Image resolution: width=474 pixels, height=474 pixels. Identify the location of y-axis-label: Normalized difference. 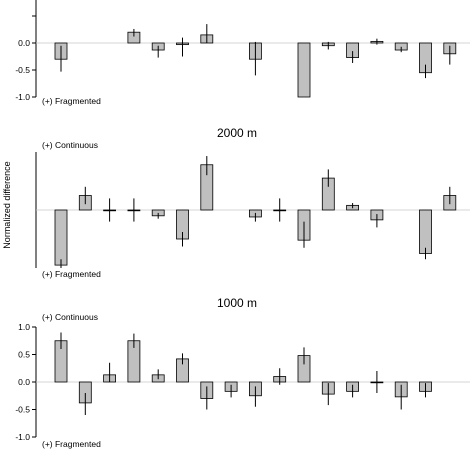
(7, 204).